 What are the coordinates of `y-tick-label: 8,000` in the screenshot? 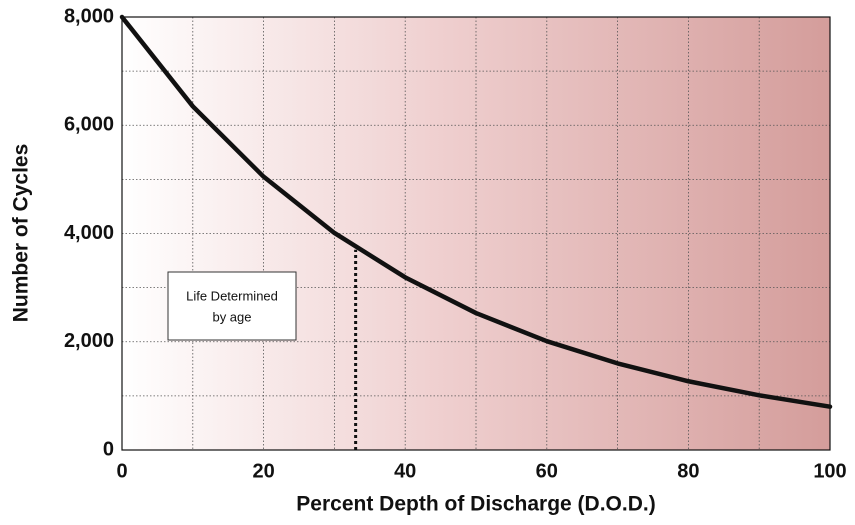 It's located at (89, 16).